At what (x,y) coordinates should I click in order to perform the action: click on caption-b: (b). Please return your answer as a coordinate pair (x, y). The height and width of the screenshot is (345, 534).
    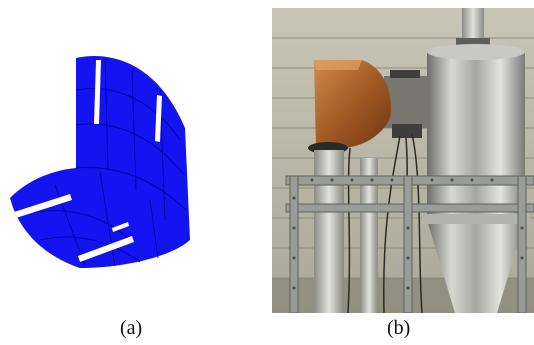
    Looking at the image, I should click on (399, 328).